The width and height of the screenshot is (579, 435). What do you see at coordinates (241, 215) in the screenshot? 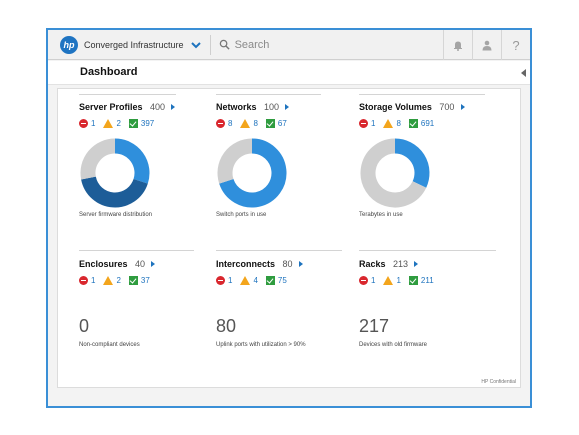
I see `chart-caption: Switch ports in use` at bounding box center [241, 215].